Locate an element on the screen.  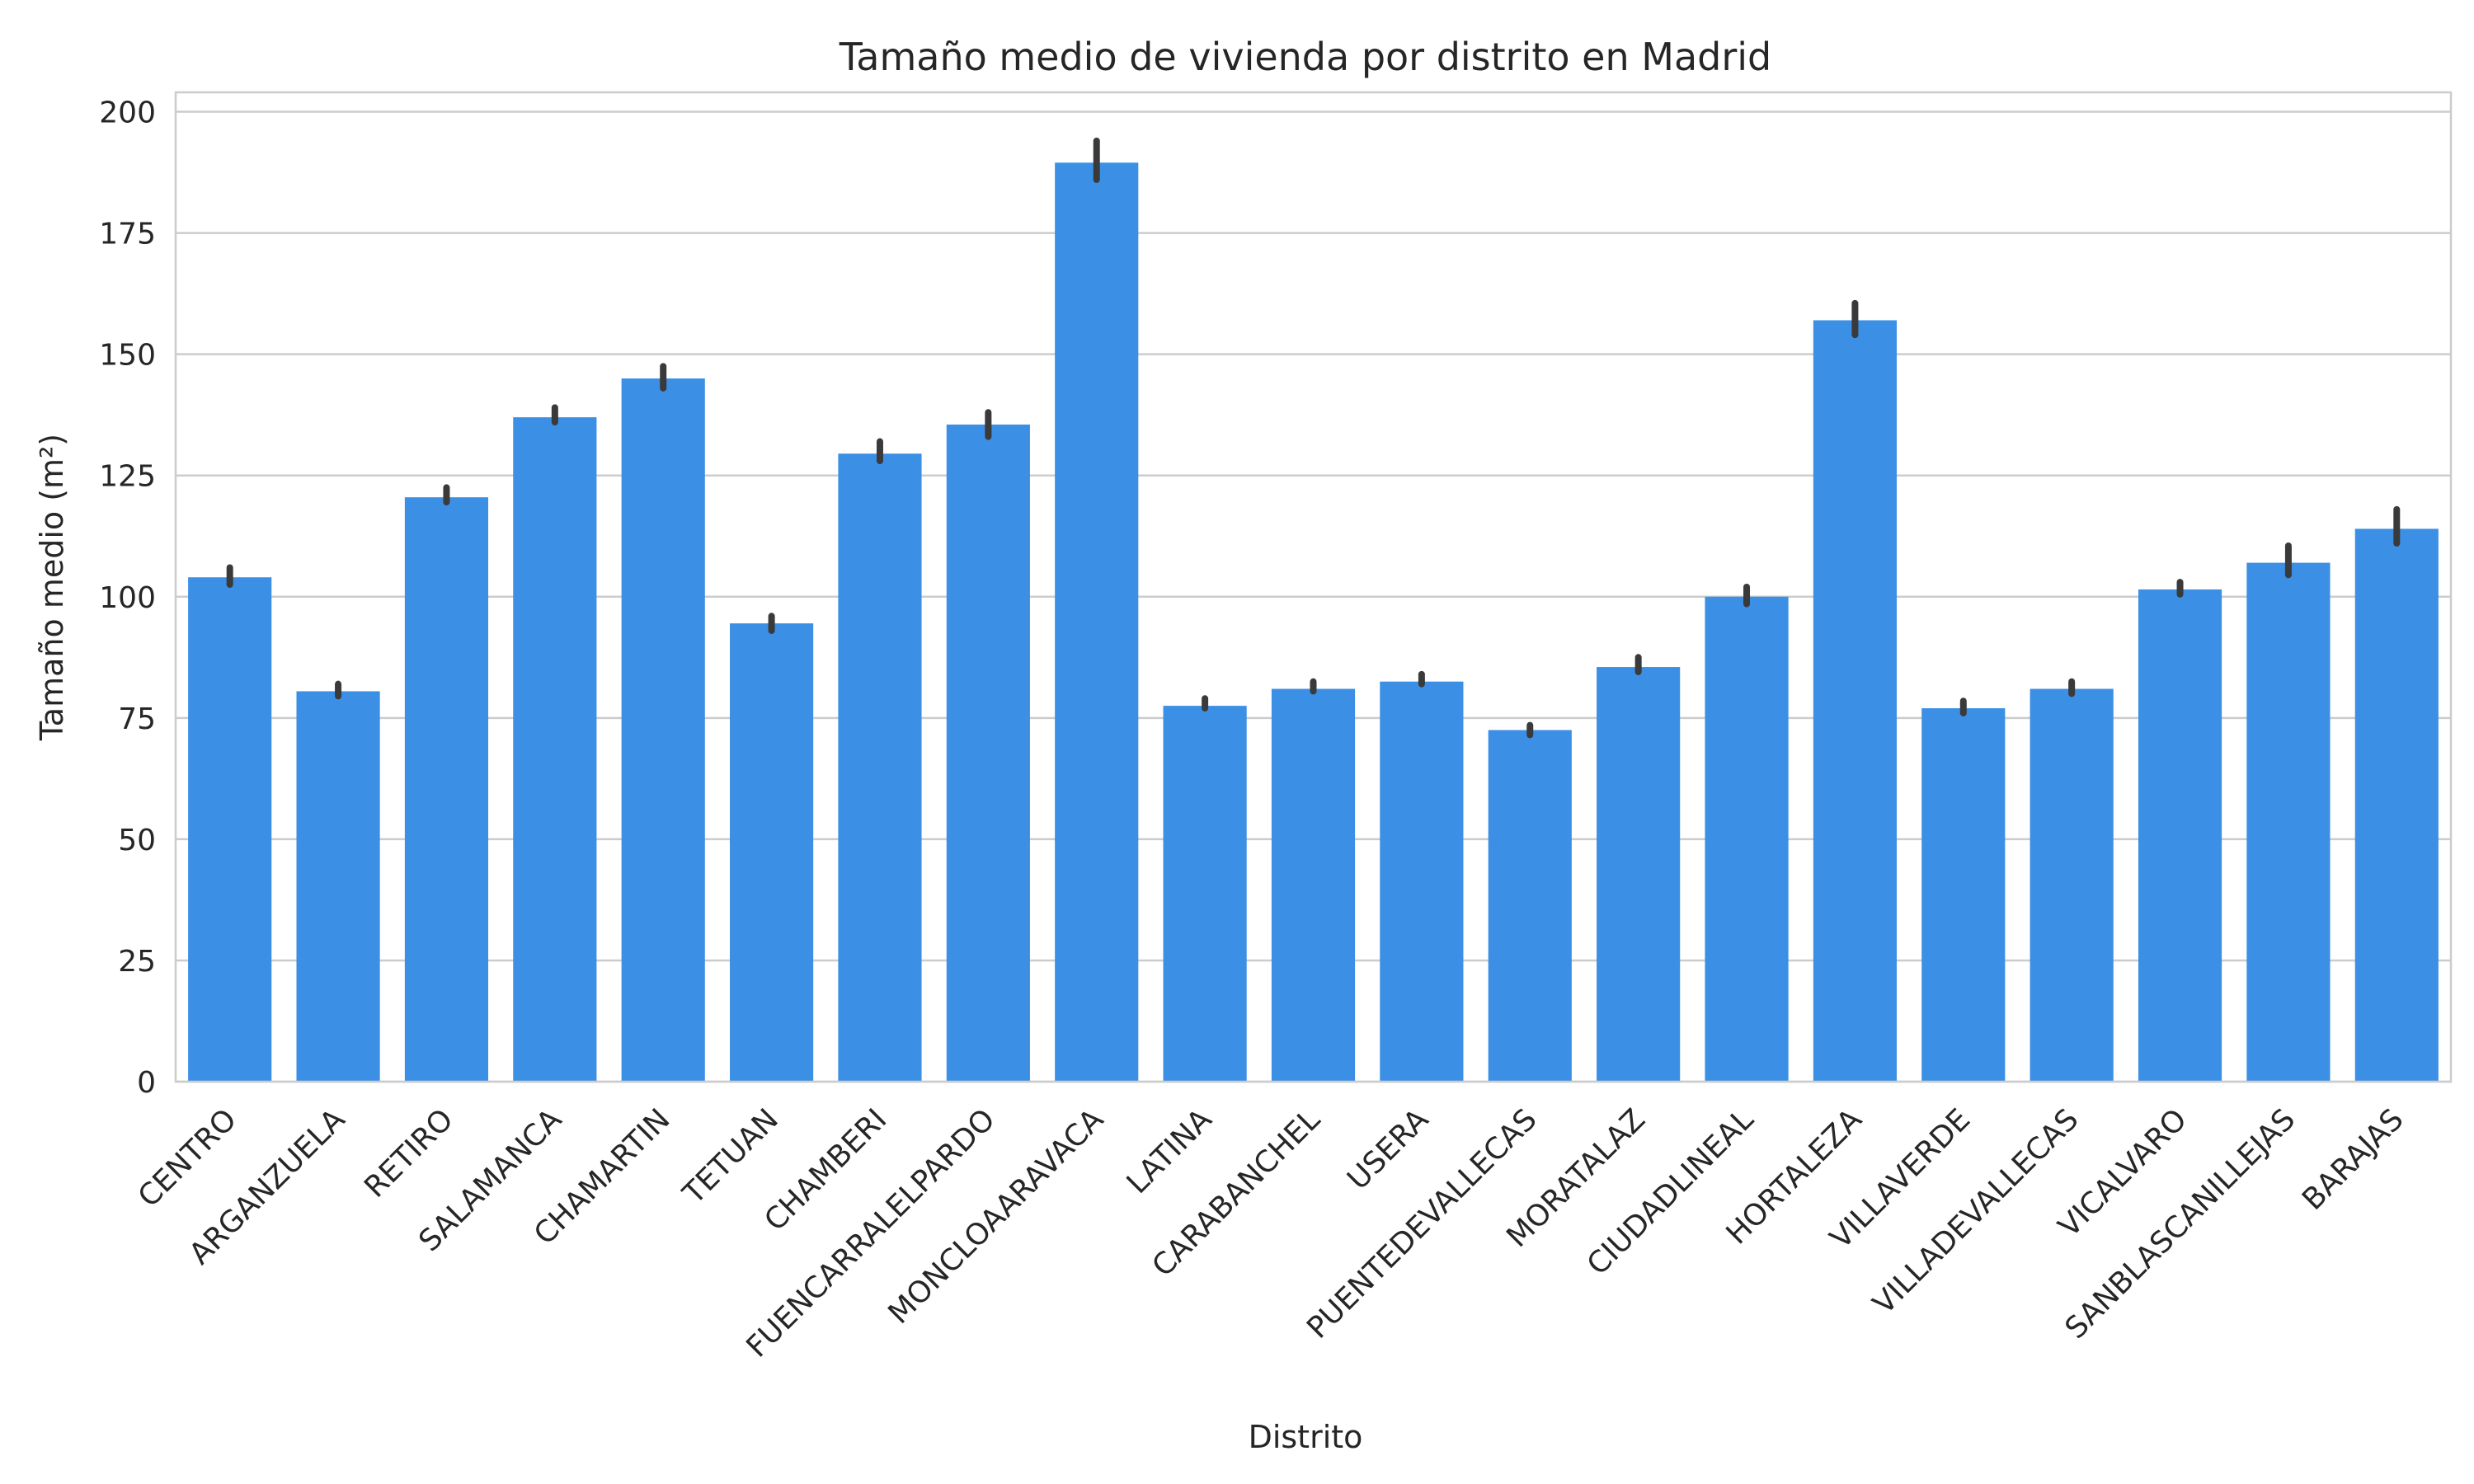
x-tick-label: CENTRO is located at coordinates (187, 1158).